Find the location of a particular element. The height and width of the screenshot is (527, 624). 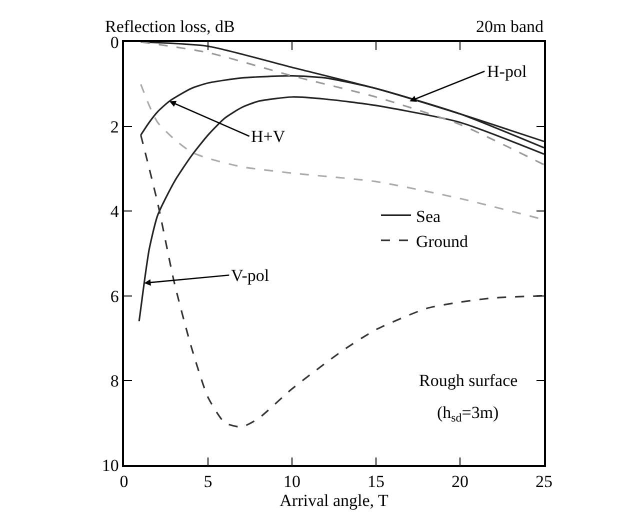

y-tick-label: 2 is located at coordinates (114, 127).